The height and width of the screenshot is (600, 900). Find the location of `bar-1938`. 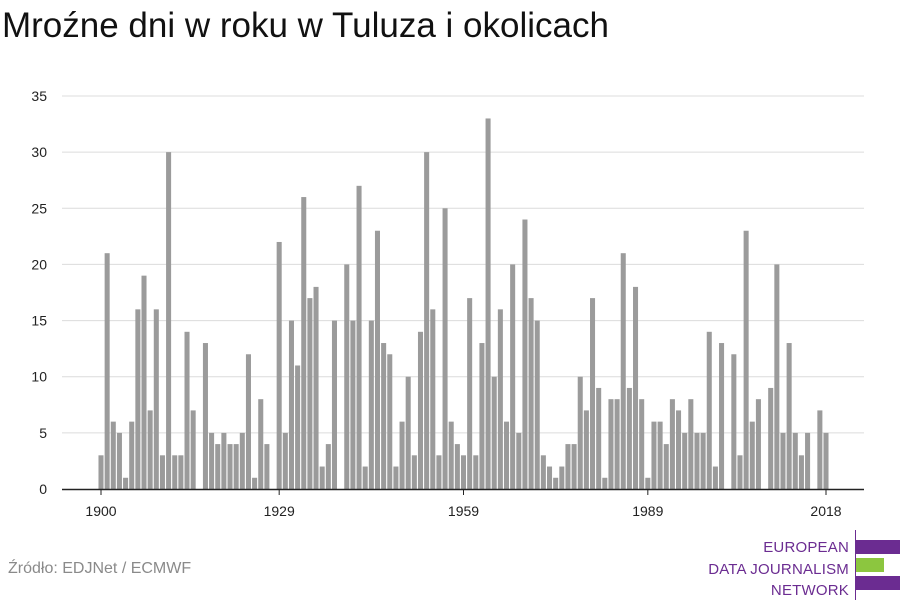

bar-1938 is located at coordinates (334, 404).